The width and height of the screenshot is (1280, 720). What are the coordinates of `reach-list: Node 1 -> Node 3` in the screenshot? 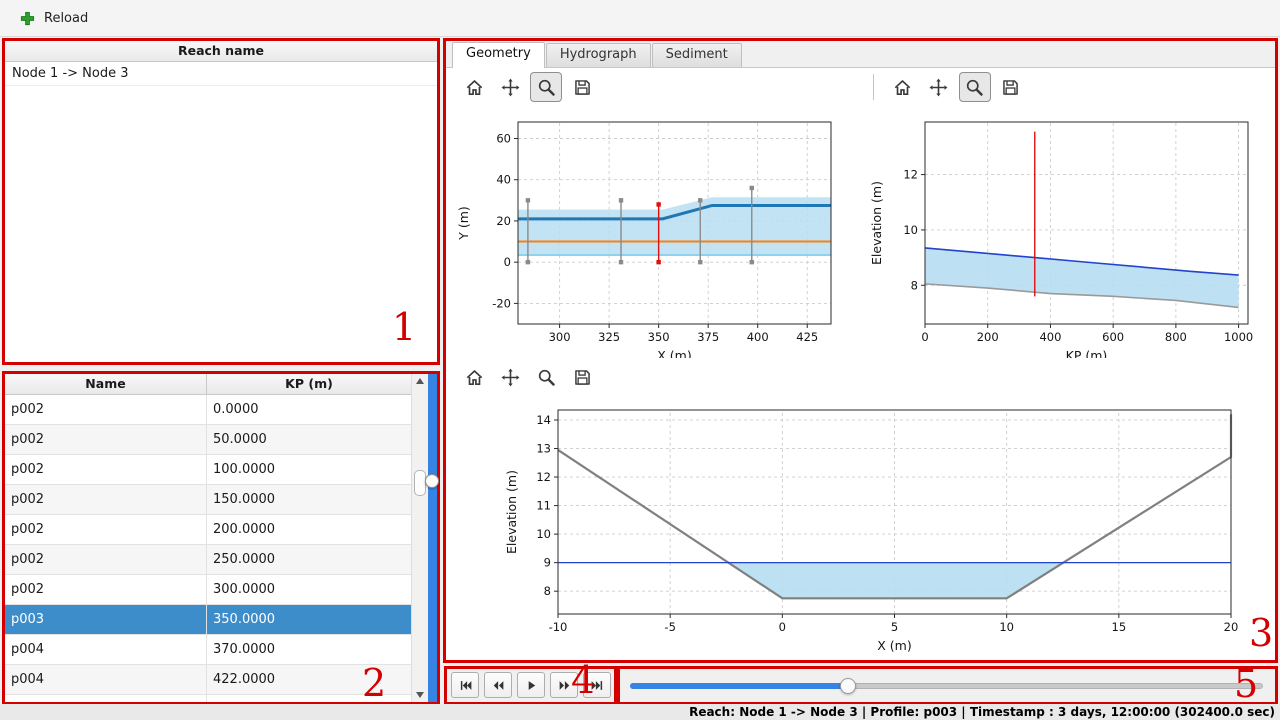 It's located at (221, 74).